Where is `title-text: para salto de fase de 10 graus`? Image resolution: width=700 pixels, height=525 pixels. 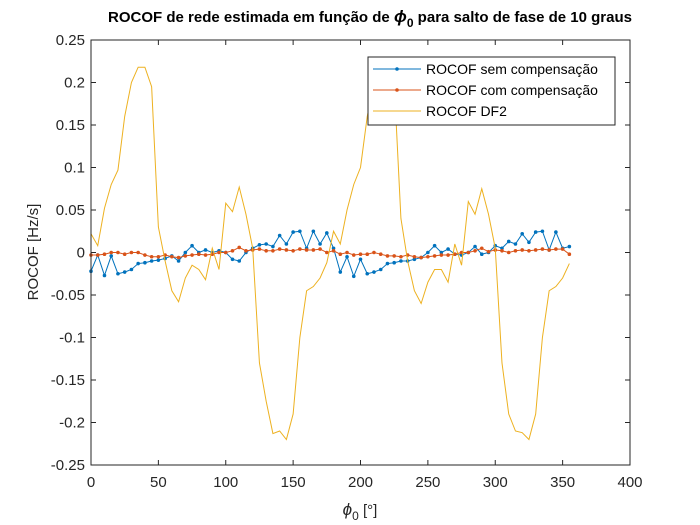
title-text: para salto de fase de 10 graus is located at coordinates (523, 17).